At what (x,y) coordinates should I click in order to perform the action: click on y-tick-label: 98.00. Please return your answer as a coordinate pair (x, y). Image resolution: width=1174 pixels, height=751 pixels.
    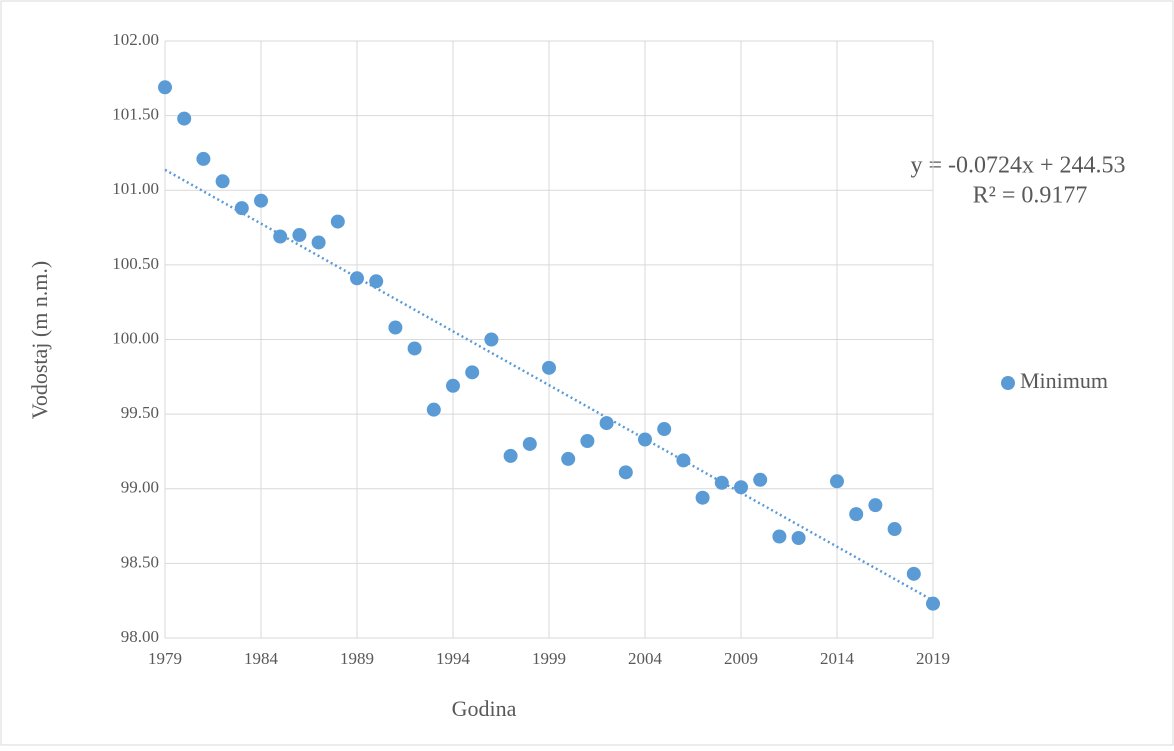
    Looking at the image, I should click on (140, 636).